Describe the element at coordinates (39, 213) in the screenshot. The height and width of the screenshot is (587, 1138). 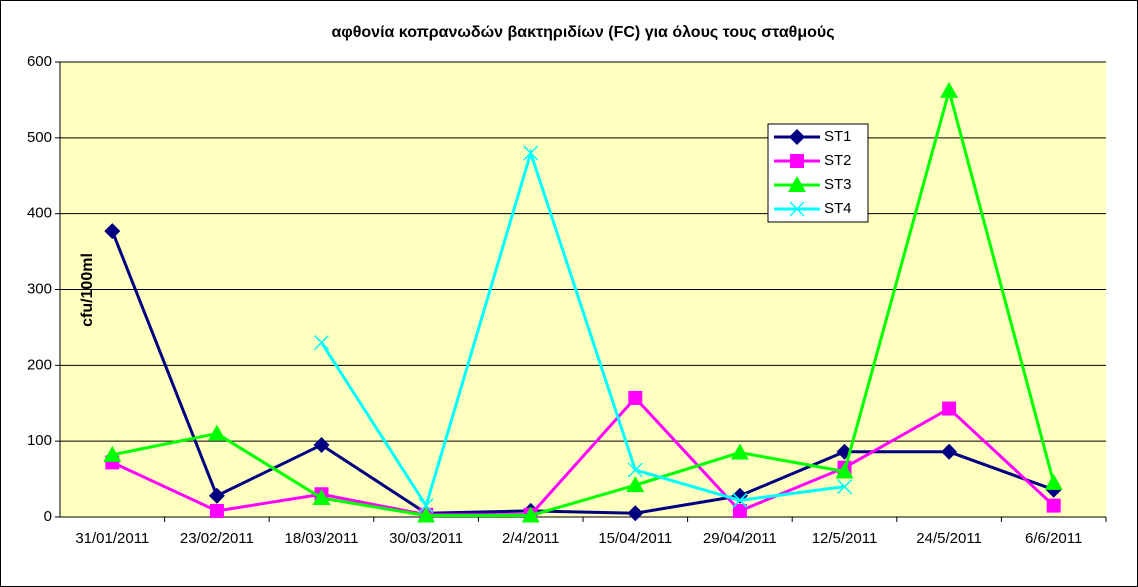
I see `y-tick-label: 400` at that location.